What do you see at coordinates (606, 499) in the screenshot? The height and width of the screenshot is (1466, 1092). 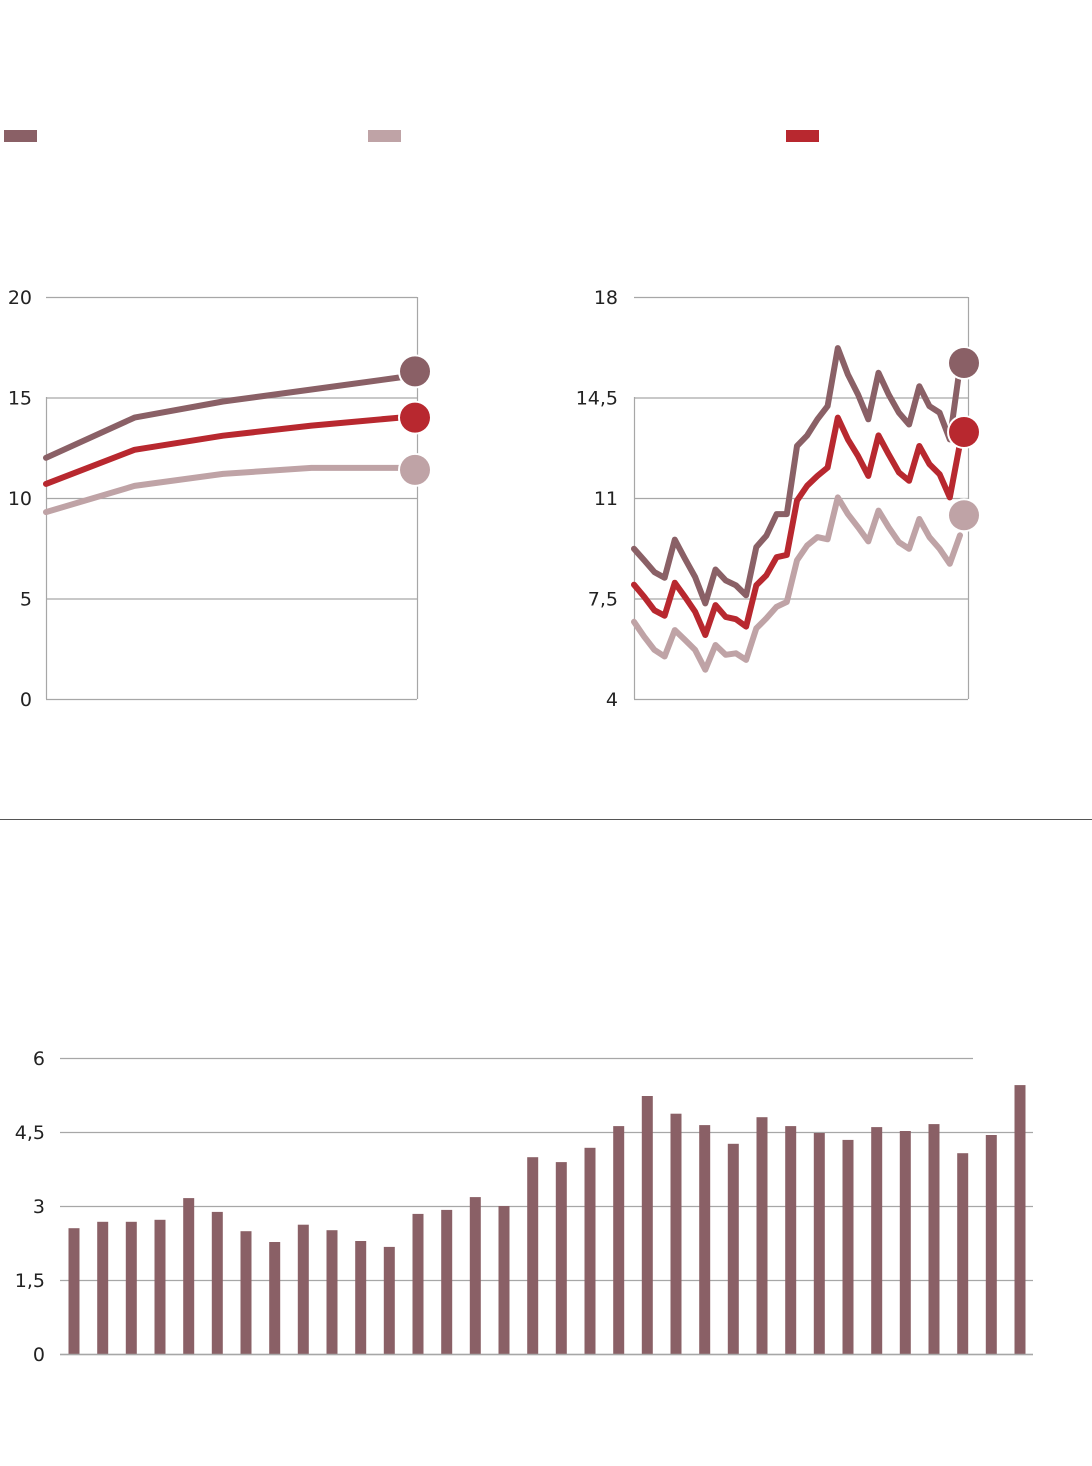 I see `y-tick-label: 11` at bounding box center [606, 499].